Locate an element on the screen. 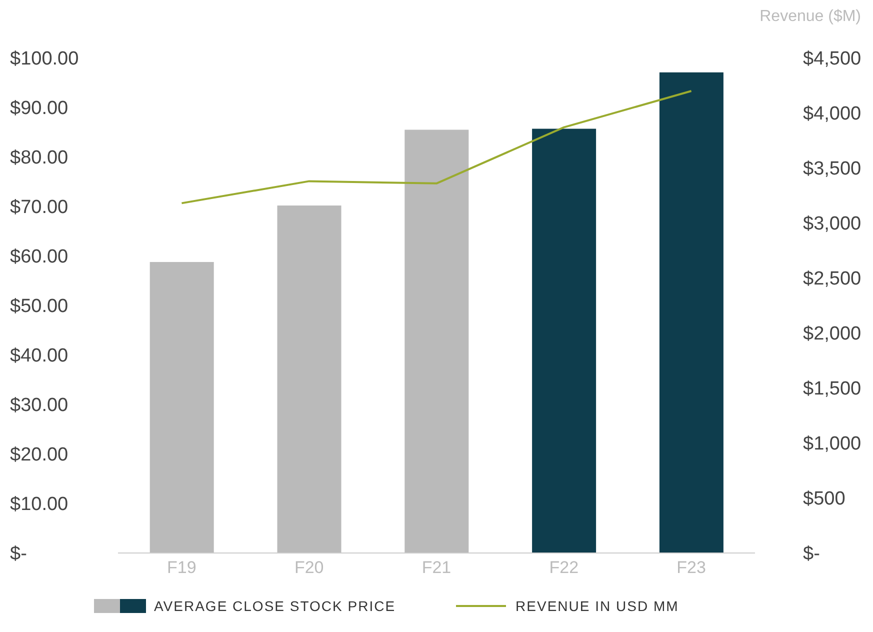 Image resolution: width=873 pixels, height=632 pixels. y-tick-label: $80.00 is located at coordinates (39, 158).